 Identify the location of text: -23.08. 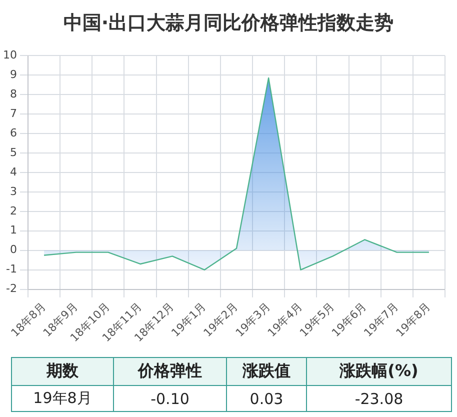
(379, 399).